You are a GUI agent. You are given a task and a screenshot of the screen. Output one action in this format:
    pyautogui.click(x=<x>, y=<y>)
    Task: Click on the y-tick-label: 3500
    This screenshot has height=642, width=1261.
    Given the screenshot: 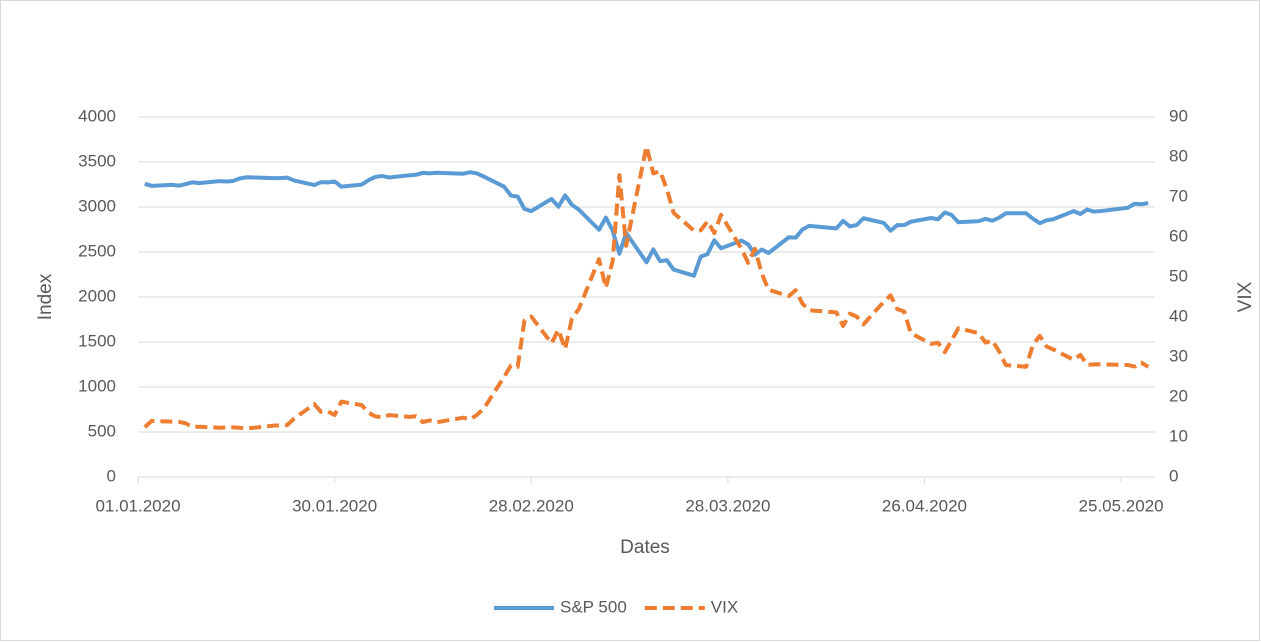 What is the action you would take?
    pyautogui.click(x=97, y=160)
    